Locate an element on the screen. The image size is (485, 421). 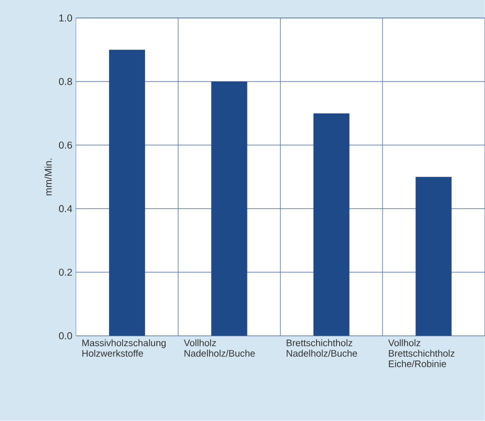
x-tick-label: Vollholz Nadelholz/Buche is located at coordinates (219, 348).